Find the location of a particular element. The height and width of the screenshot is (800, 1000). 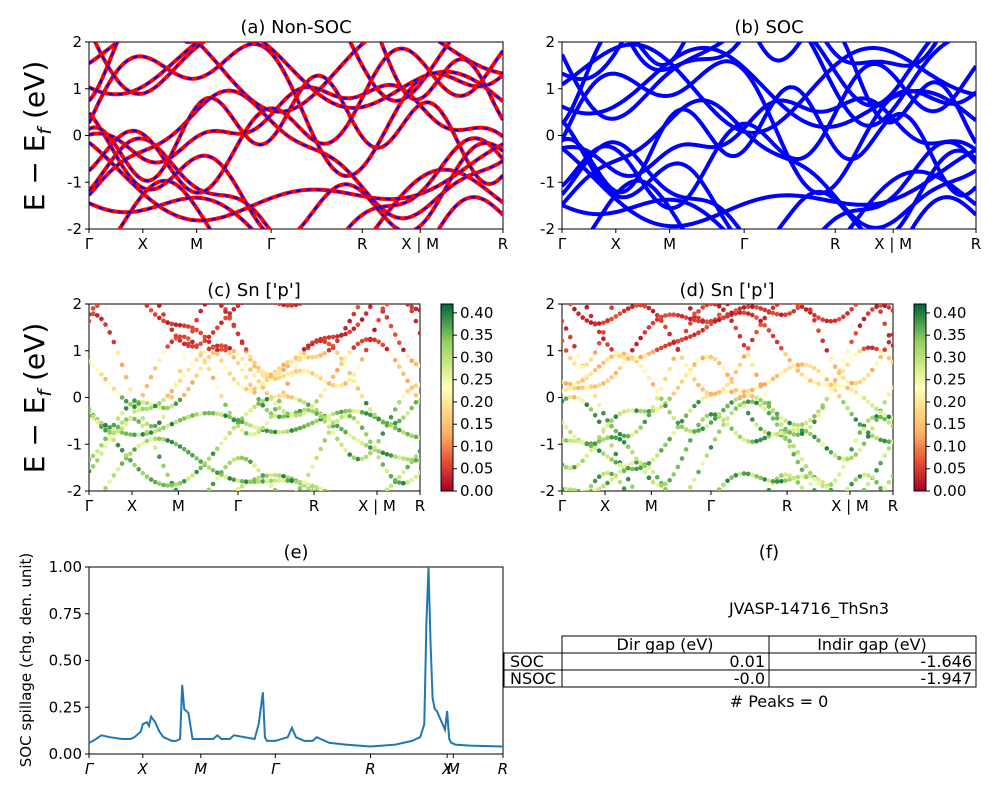

panel-b-title: (b) SOC is located at coordinates (768, 27).